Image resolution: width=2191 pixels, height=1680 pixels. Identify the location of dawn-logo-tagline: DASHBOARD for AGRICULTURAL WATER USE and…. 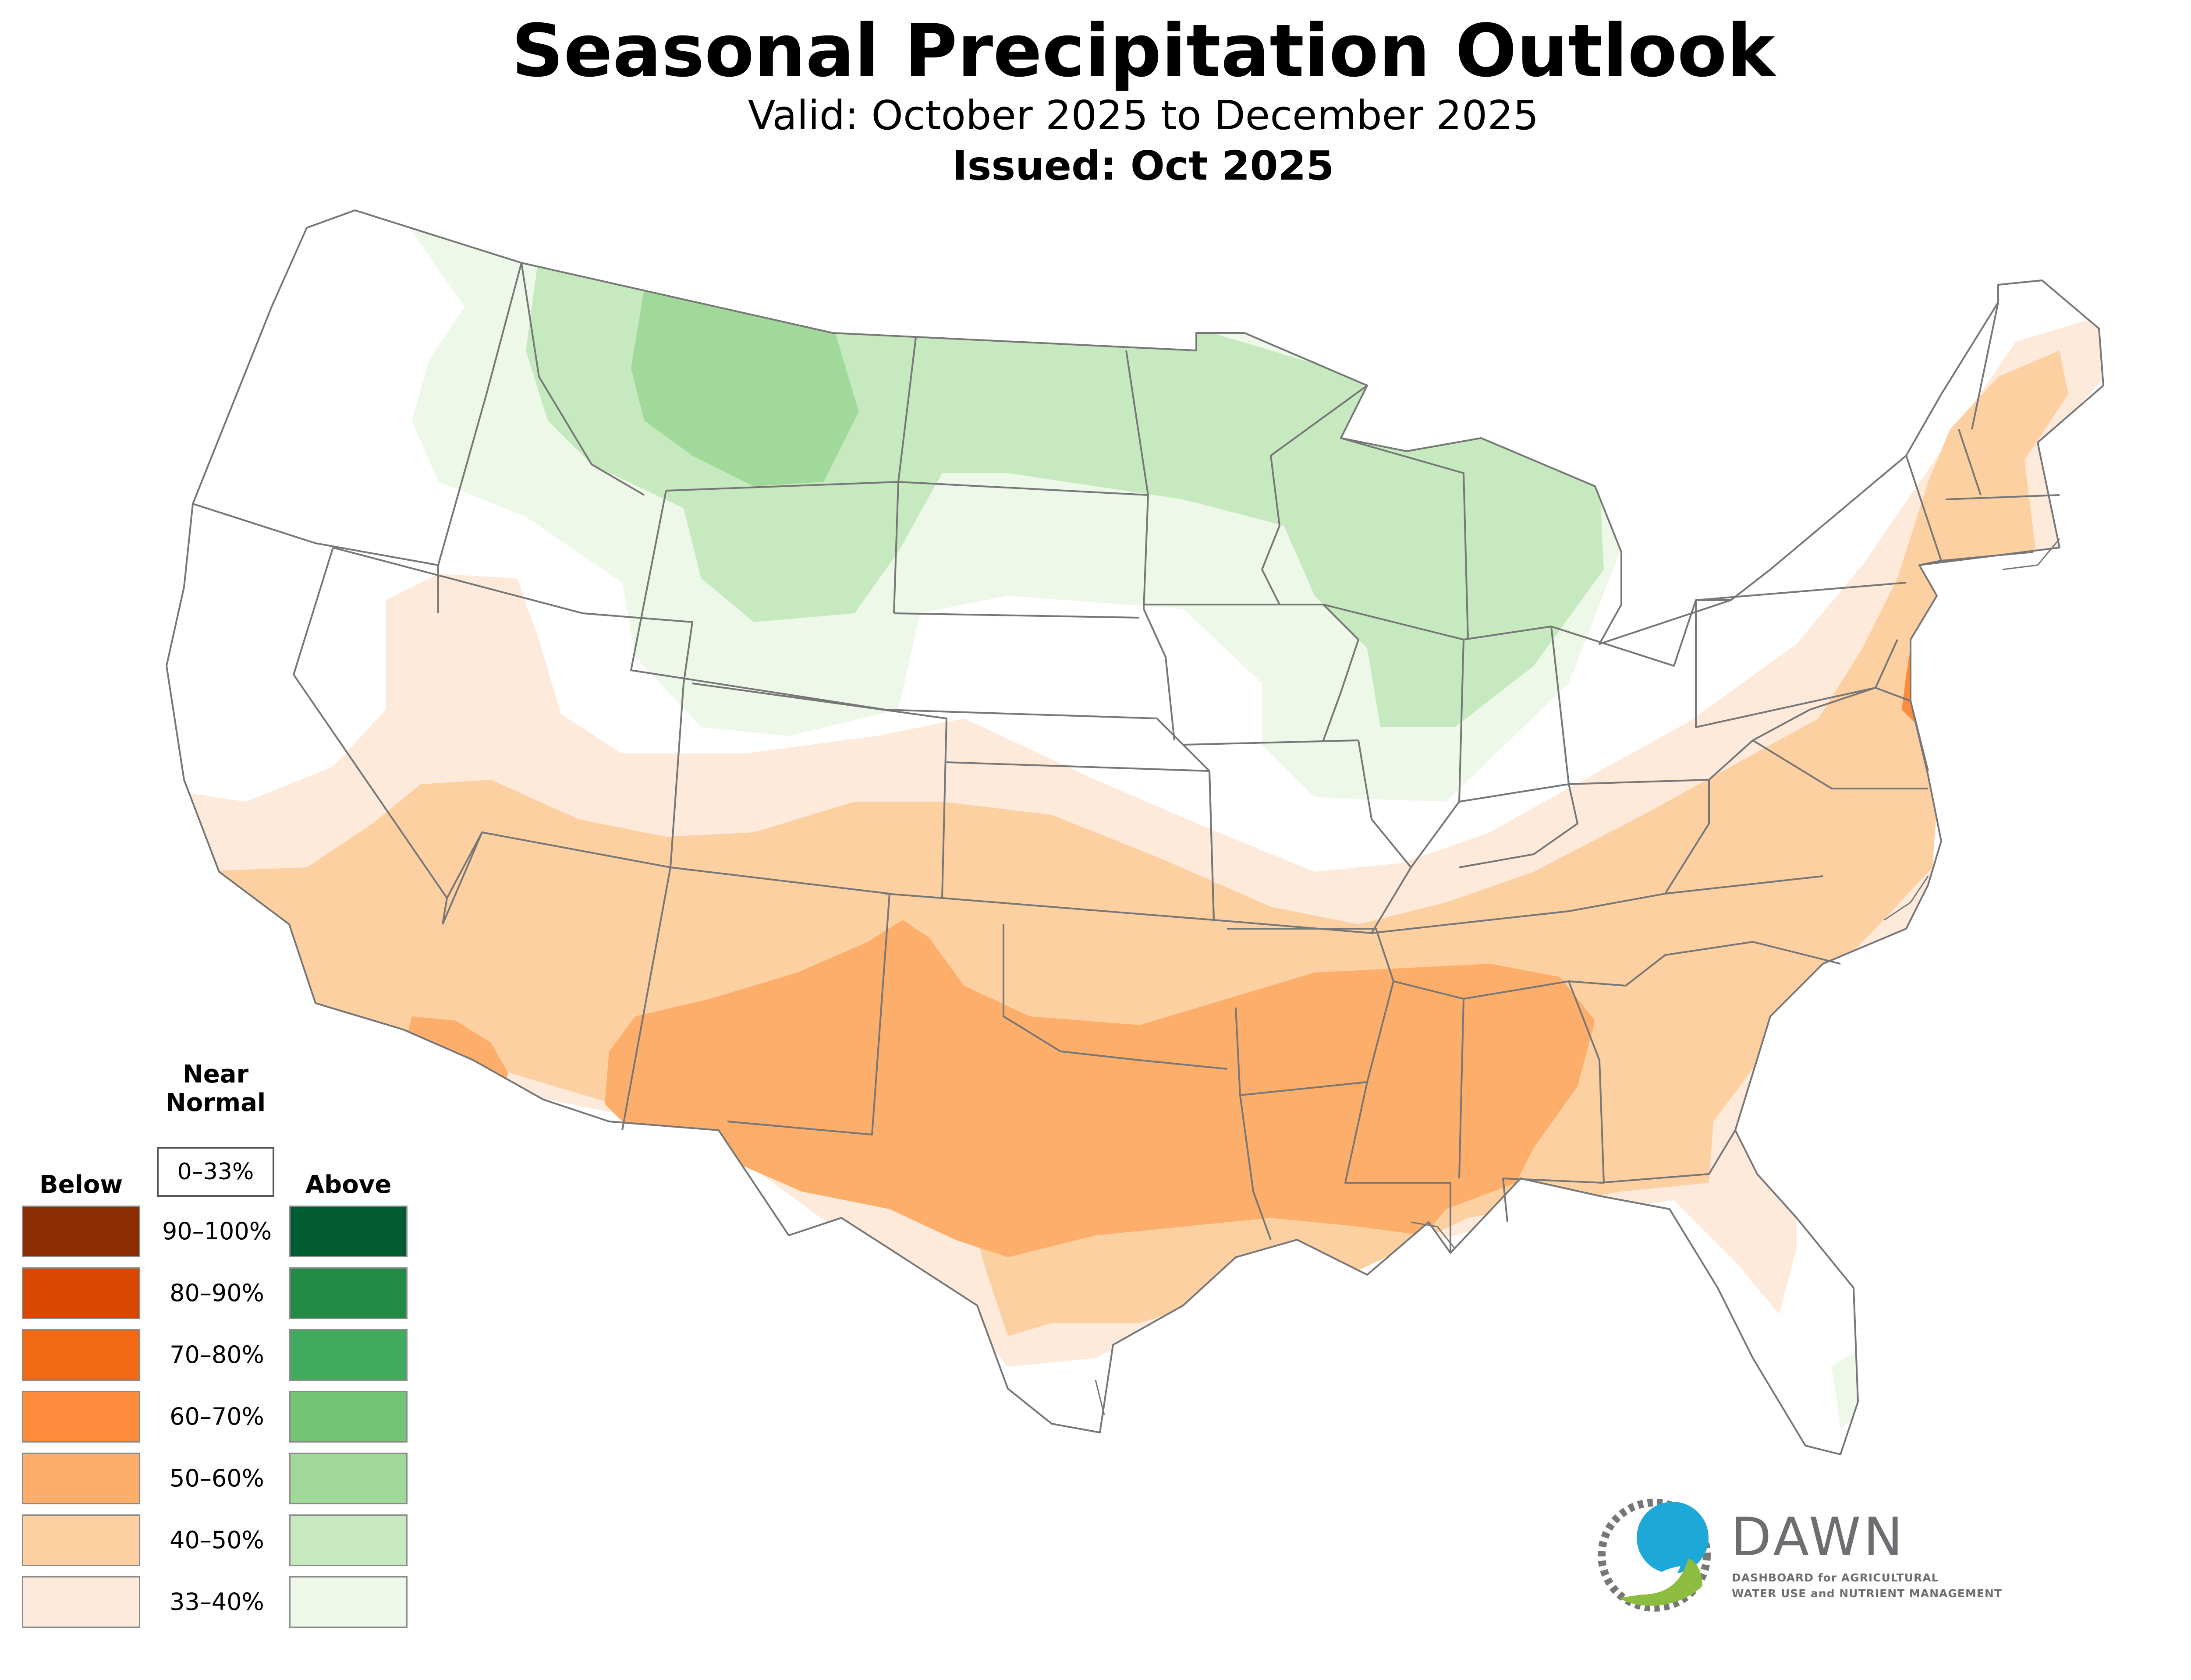
(1867, 1586).